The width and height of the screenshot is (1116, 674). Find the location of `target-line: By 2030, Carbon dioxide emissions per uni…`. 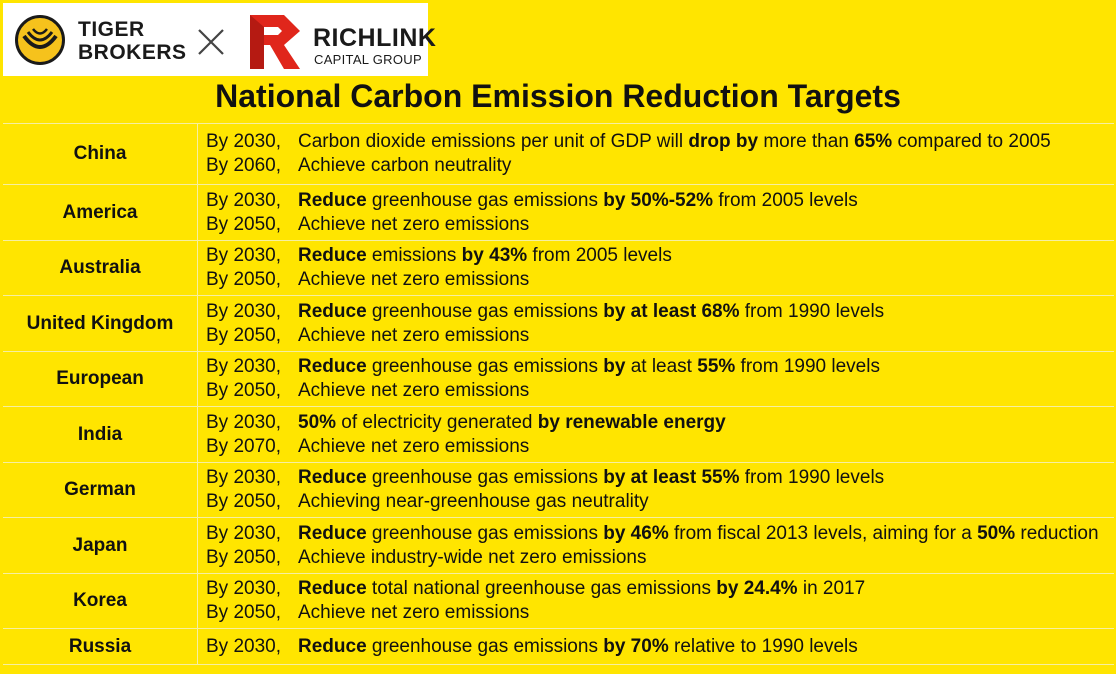

target-line: By 2030, Carbon dioxide emissions per uni… is located at coordinates (660, 142).